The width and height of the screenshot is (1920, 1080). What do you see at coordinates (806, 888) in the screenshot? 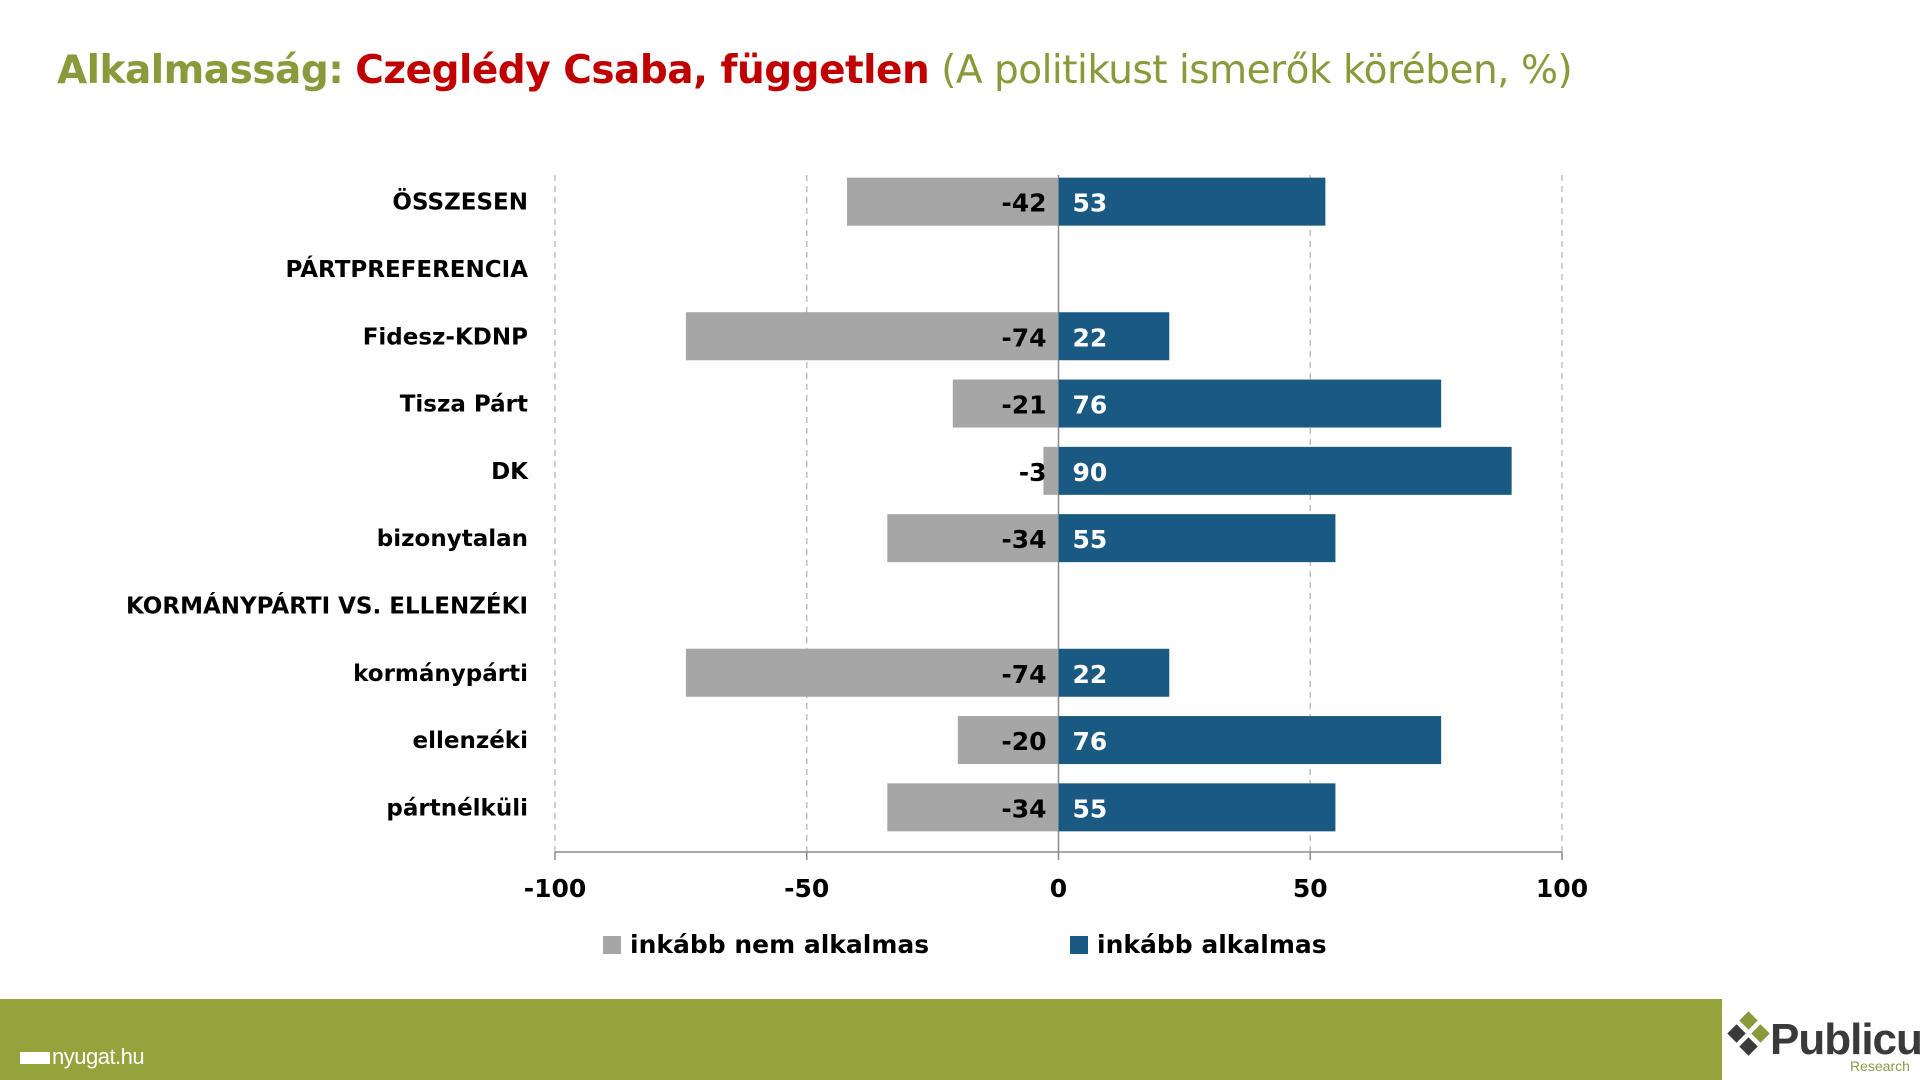
I see `x-tick-label: -50` at bounding box center [806, 888].